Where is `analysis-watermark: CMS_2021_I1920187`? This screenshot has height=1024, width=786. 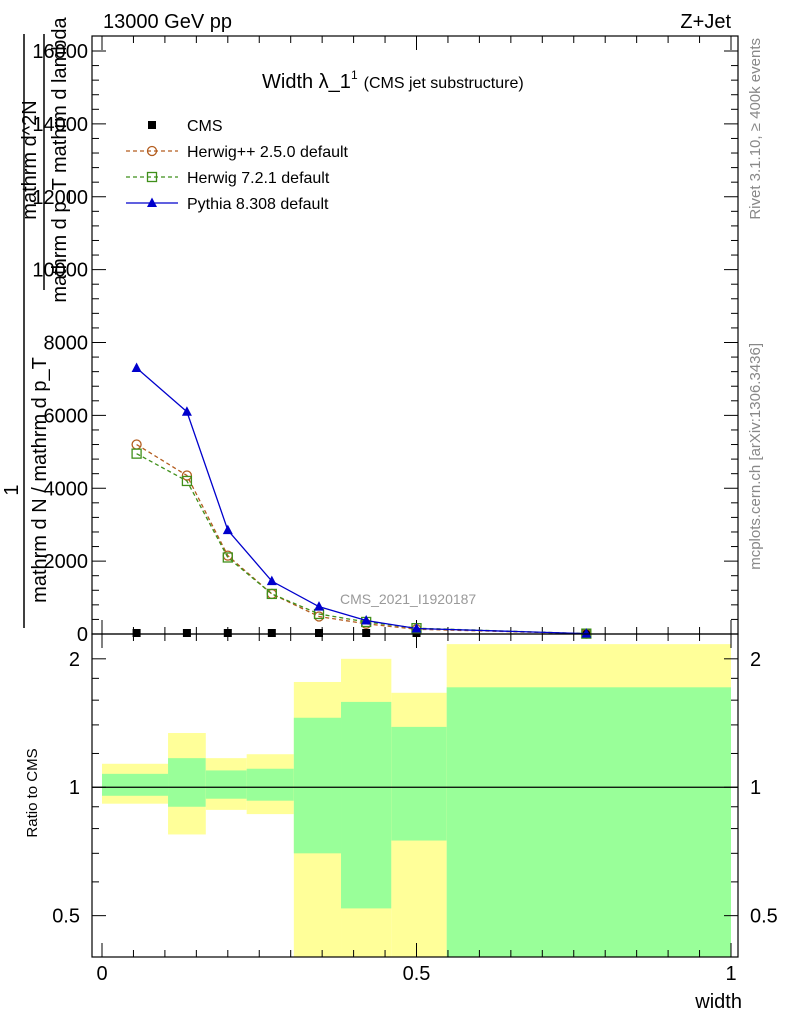 analysis-watermark: CMS_2021_I1920187 is located at coordinates (408, 599).